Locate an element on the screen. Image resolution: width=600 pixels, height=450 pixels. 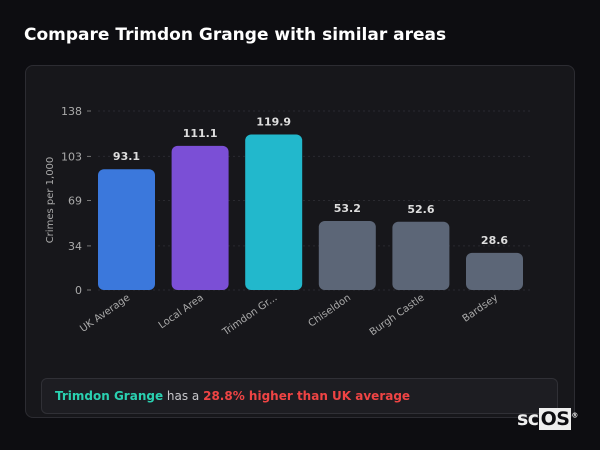
data-label: 93.1 is located at coordinates (126, 156).